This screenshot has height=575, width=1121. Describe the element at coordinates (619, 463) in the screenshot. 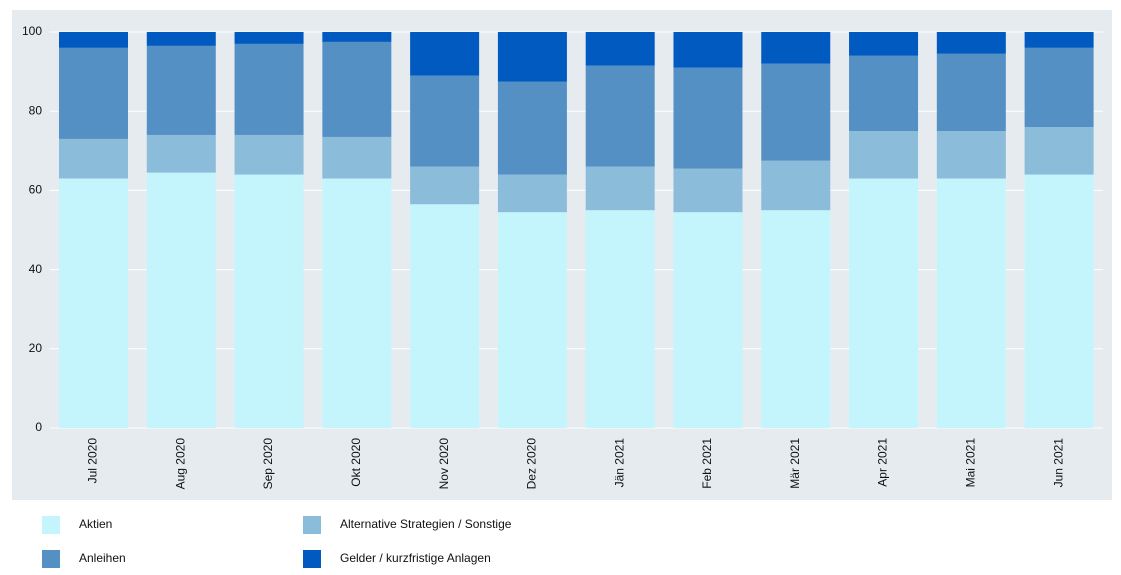

I see `x-tick-label: Jän 2021` at that location.